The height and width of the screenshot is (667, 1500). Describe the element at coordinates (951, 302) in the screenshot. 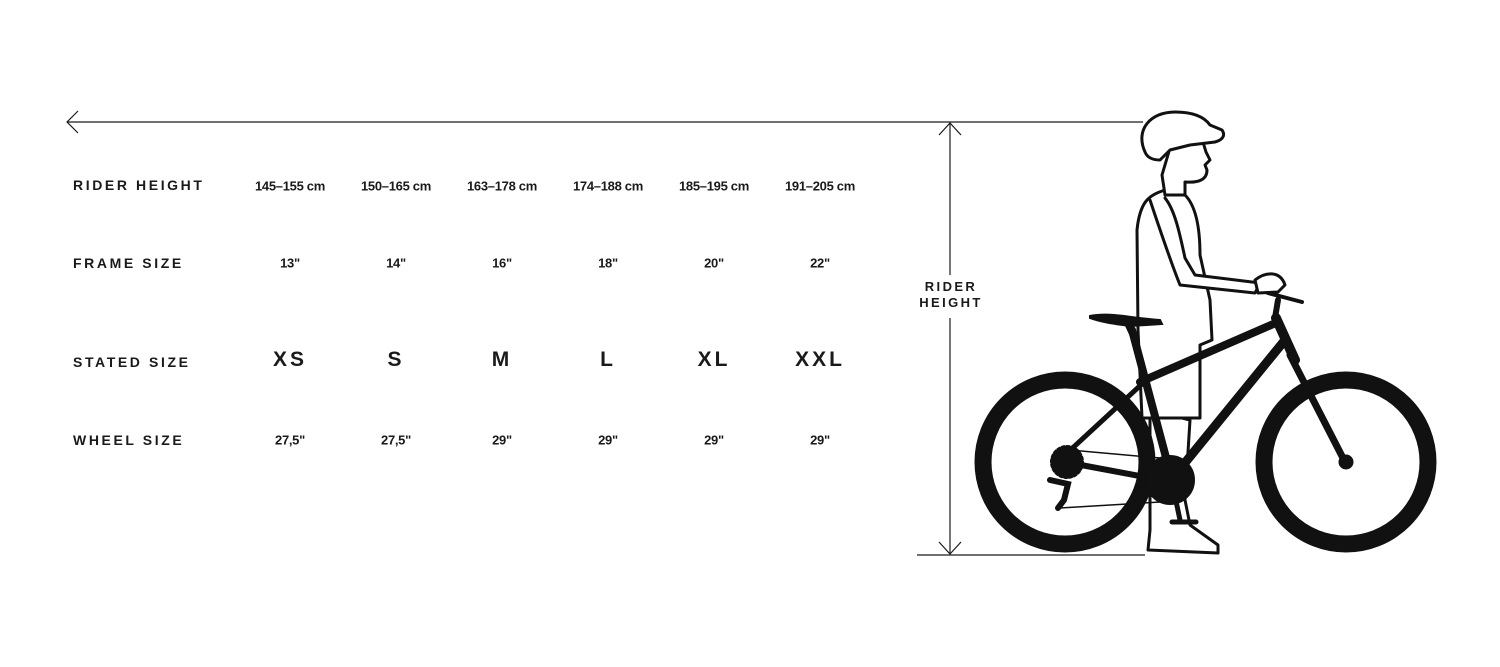

I see `rider-height-label-line2: HEIGHT` at that location.